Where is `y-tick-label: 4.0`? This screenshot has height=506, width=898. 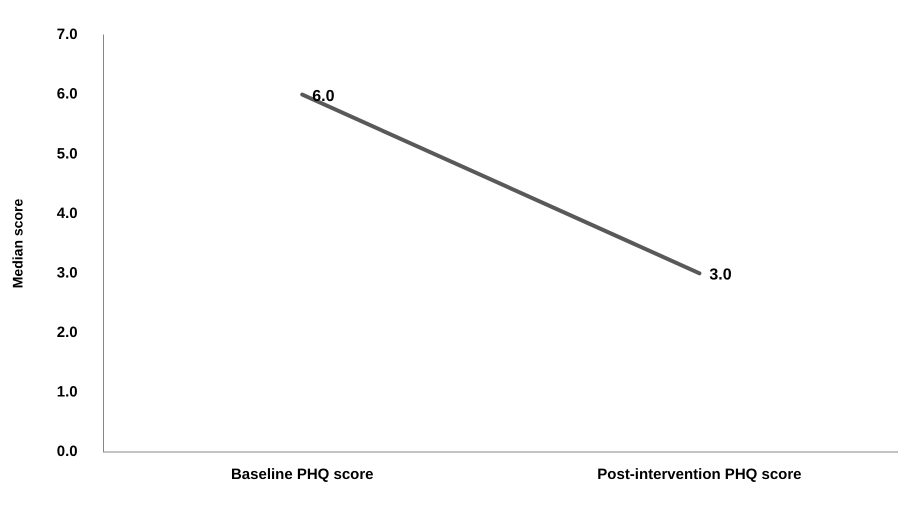 y-tick-label: 4.0 is located at coordinates (67, 213).